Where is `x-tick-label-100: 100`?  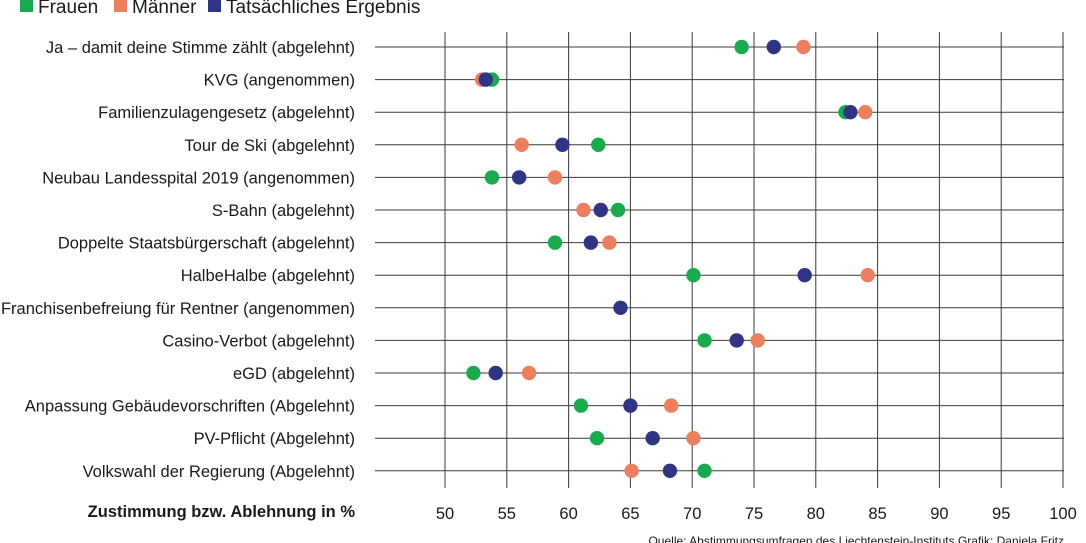
x-tick-label-100: 100 is located at coordinates (1063, 514).